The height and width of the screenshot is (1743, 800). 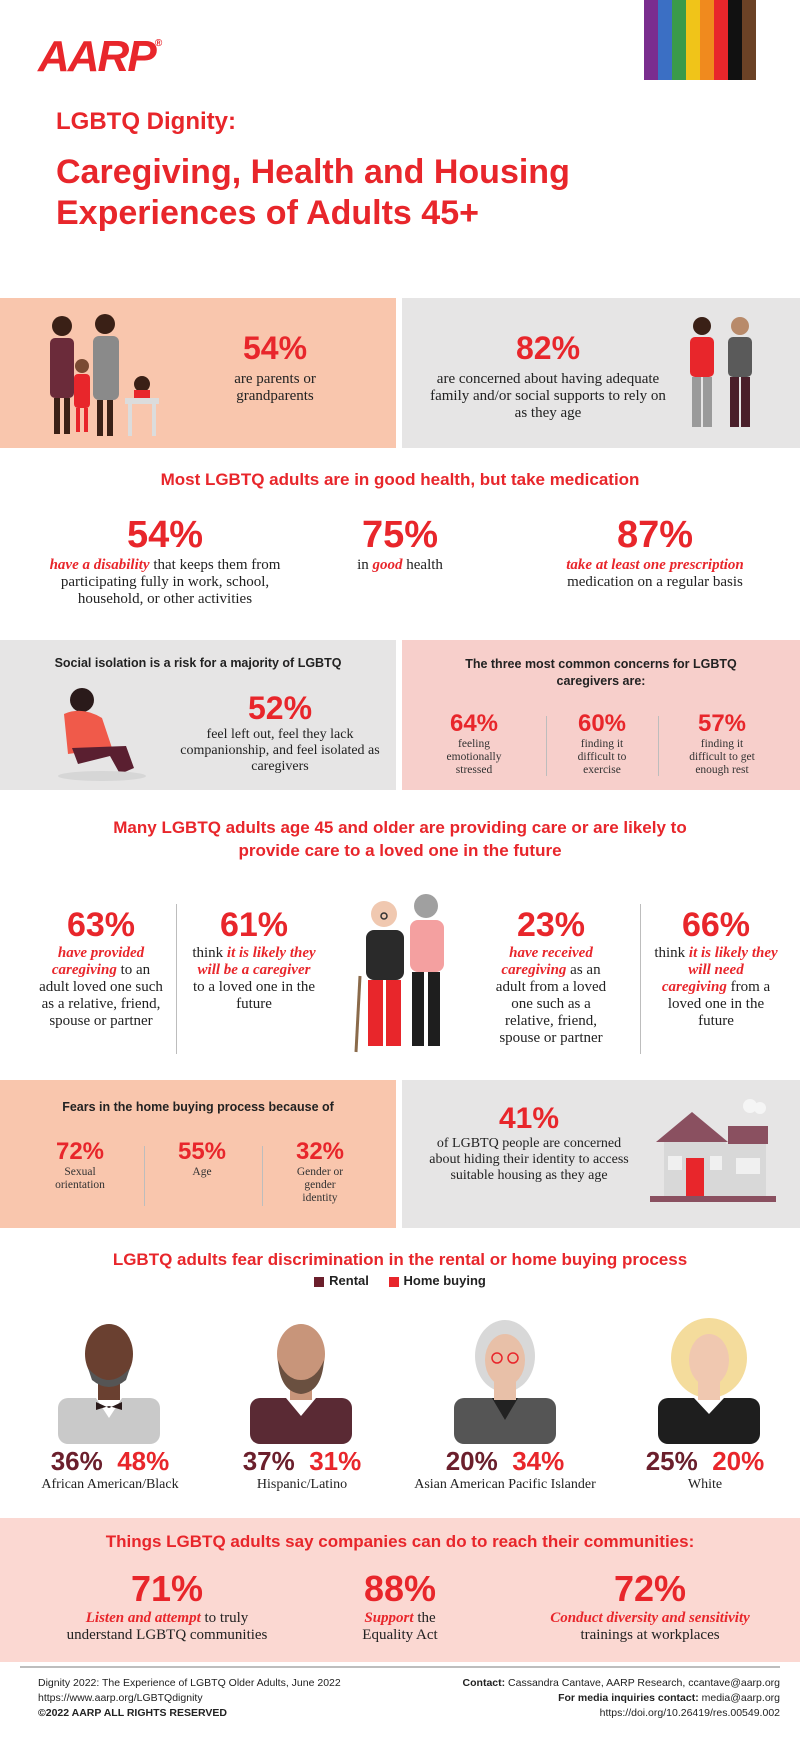 What do you see at coordinates (349, 1280) in the screenshot?
I see `legend-rental-label: Rental` at bounding box center [349, 1280].